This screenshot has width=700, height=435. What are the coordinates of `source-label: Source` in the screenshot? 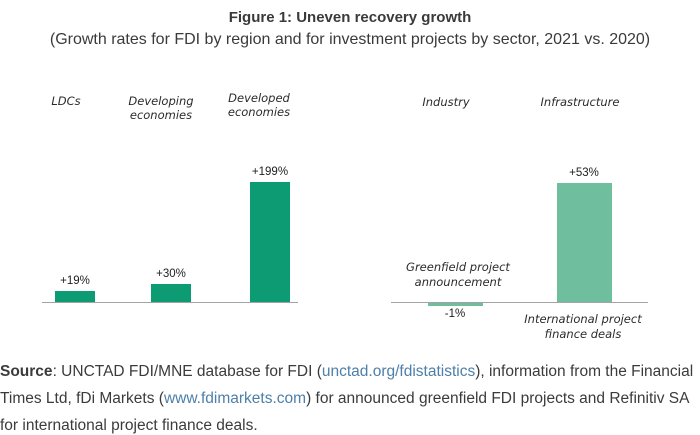 It's located at (26, 371).